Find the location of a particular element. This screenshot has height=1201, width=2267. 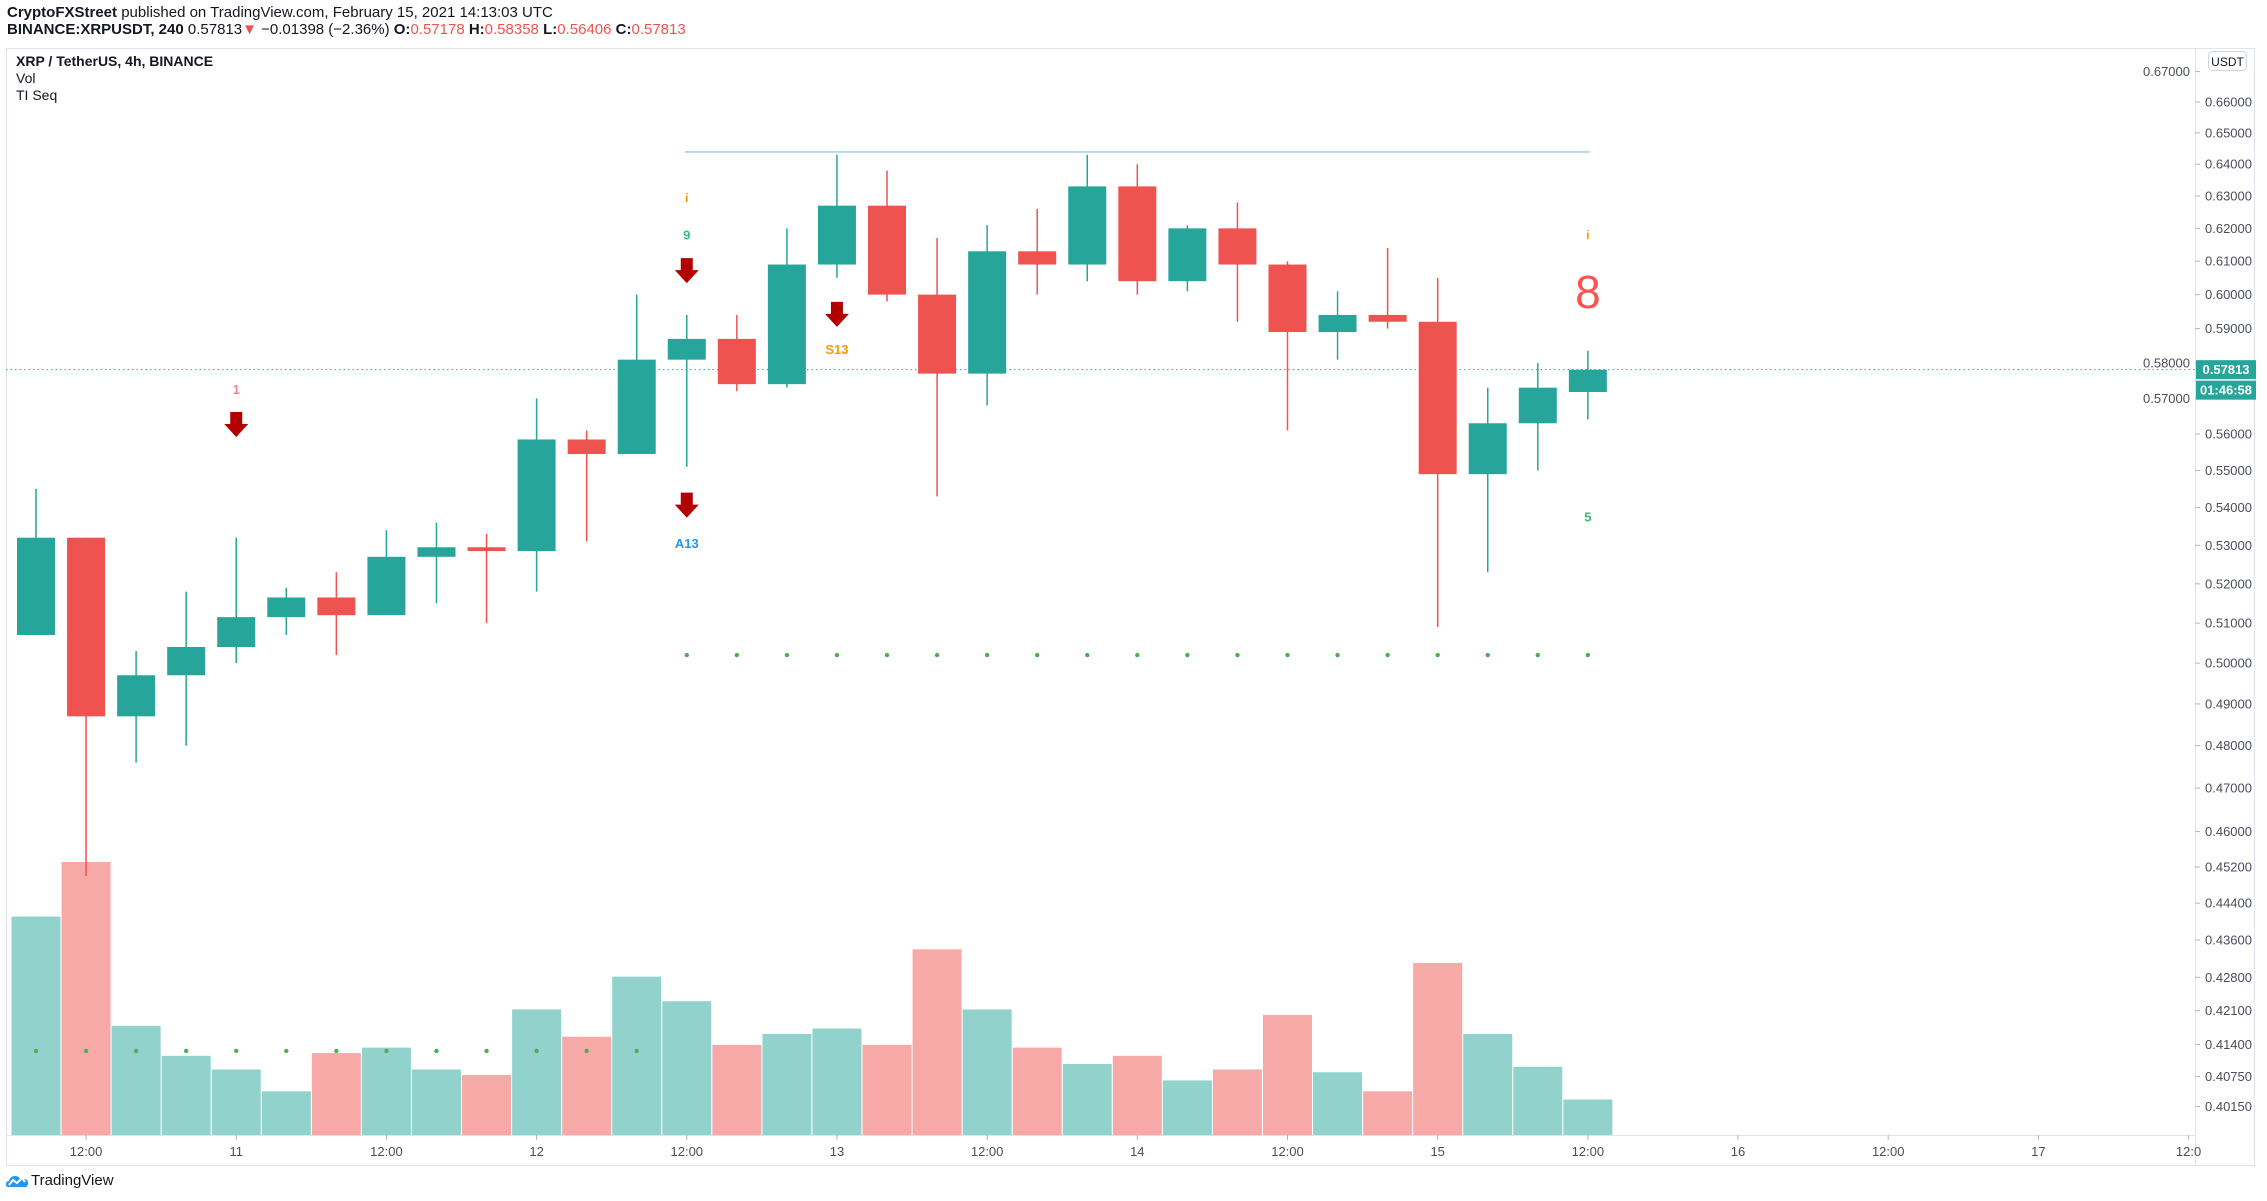

currency-badge: USDT is located at coordinates (2227, 61).